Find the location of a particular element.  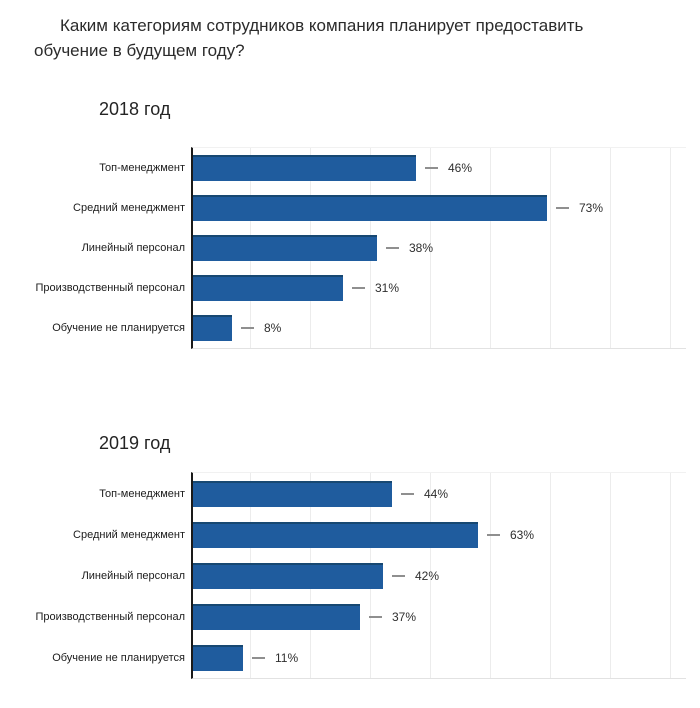

bar-row: Производственный персонал 31% is located at coordinates (360, 288).